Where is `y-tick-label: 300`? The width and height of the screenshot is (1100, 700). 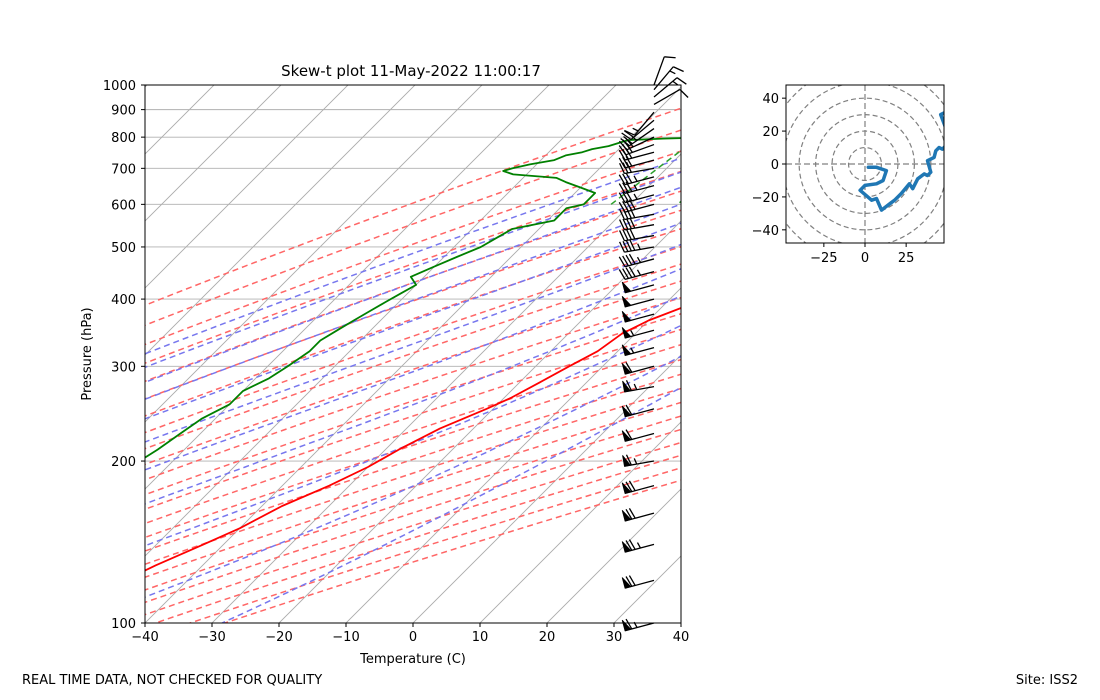 y-tick-label: 300 is located at coordinates (123, 367).